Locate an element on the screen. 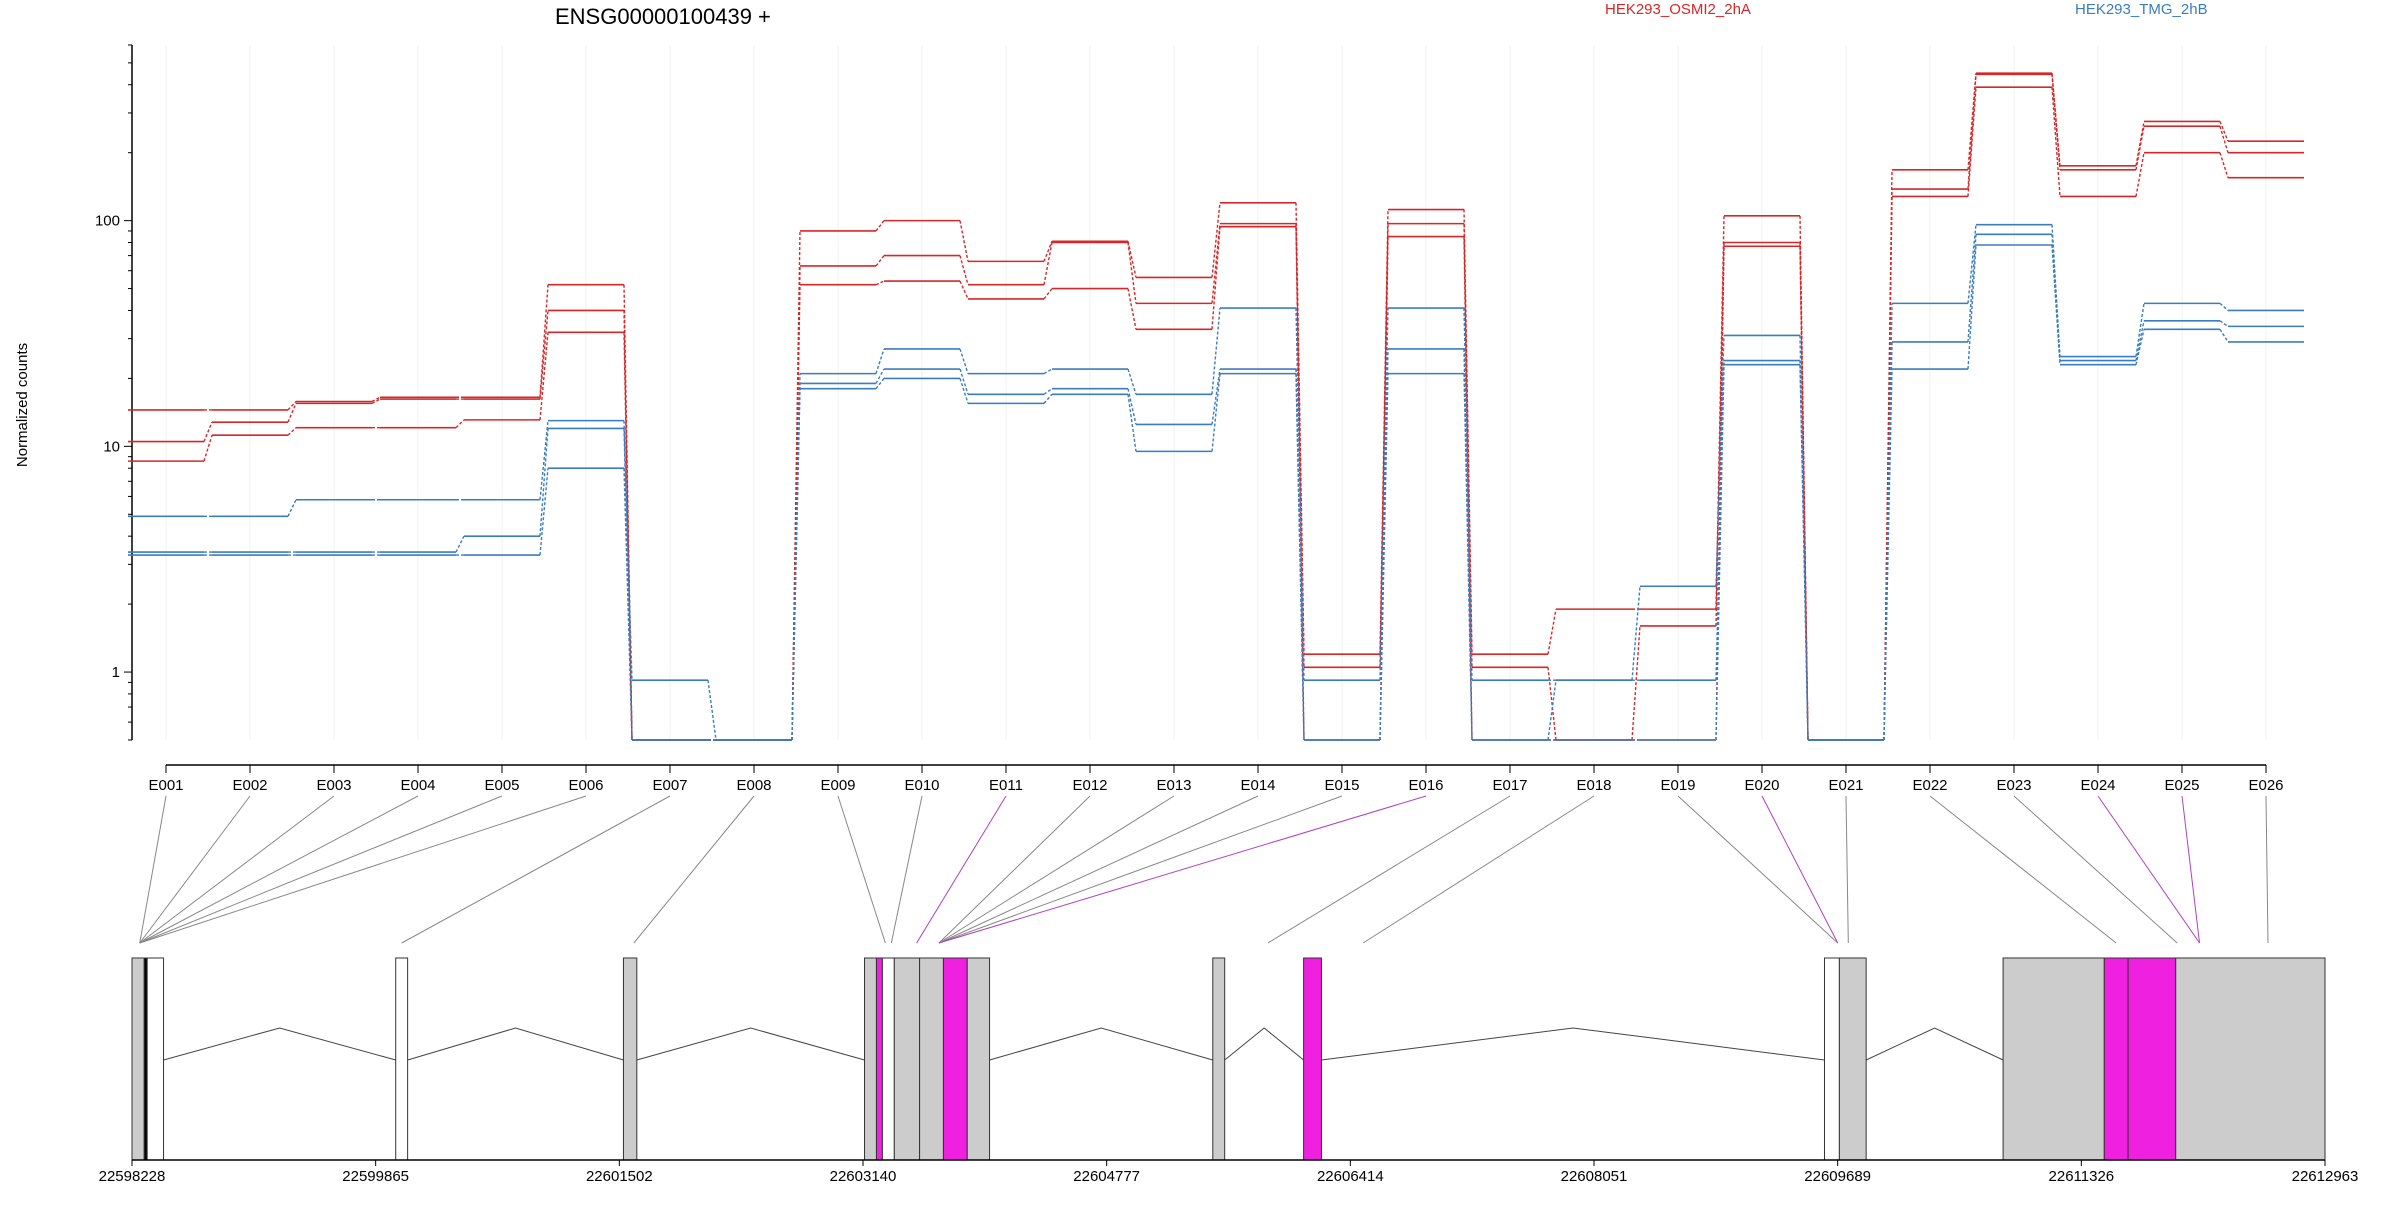  legend-entry-tmg: HEK293_TMG_2hB is located at coordinates (2141, 9).